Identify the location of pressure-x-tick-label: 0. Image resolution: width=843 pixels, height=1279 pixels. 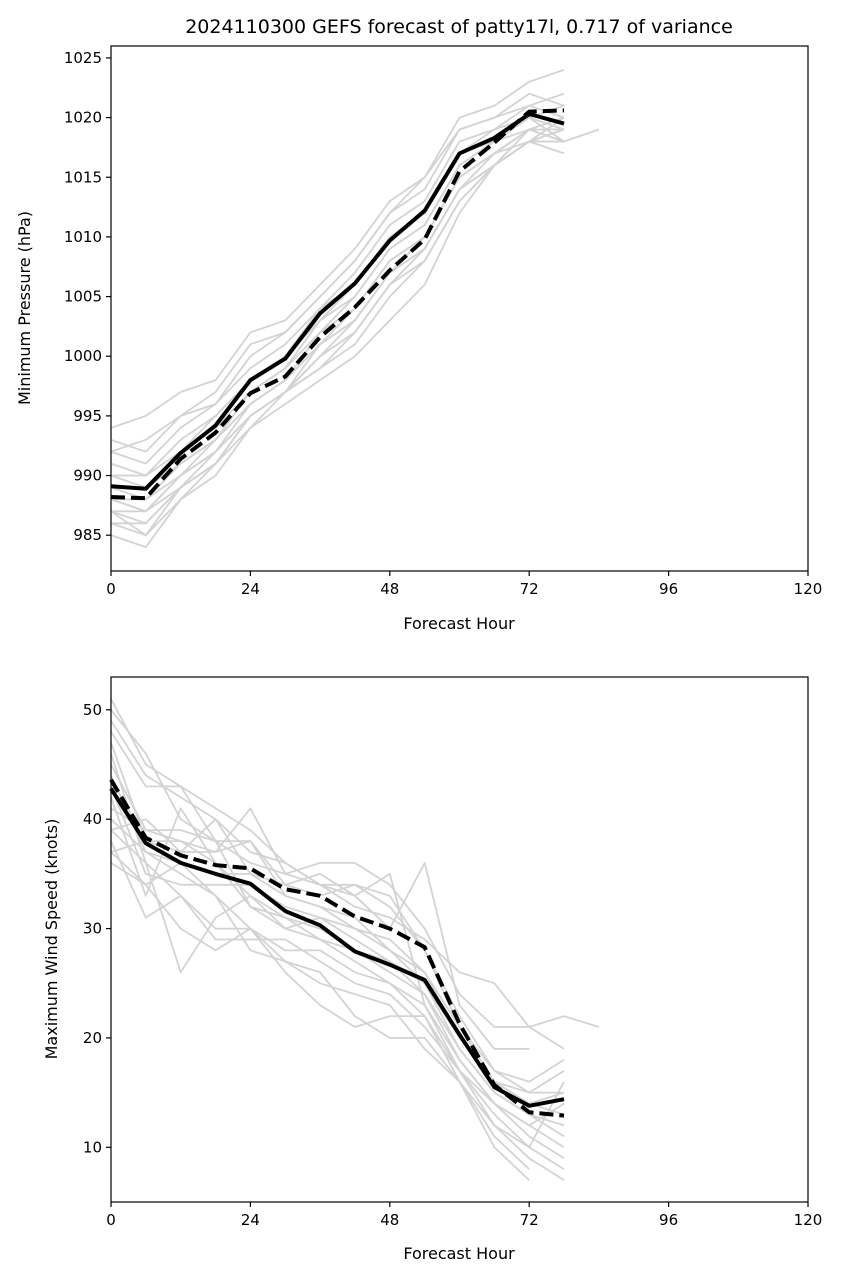
(111, 589).